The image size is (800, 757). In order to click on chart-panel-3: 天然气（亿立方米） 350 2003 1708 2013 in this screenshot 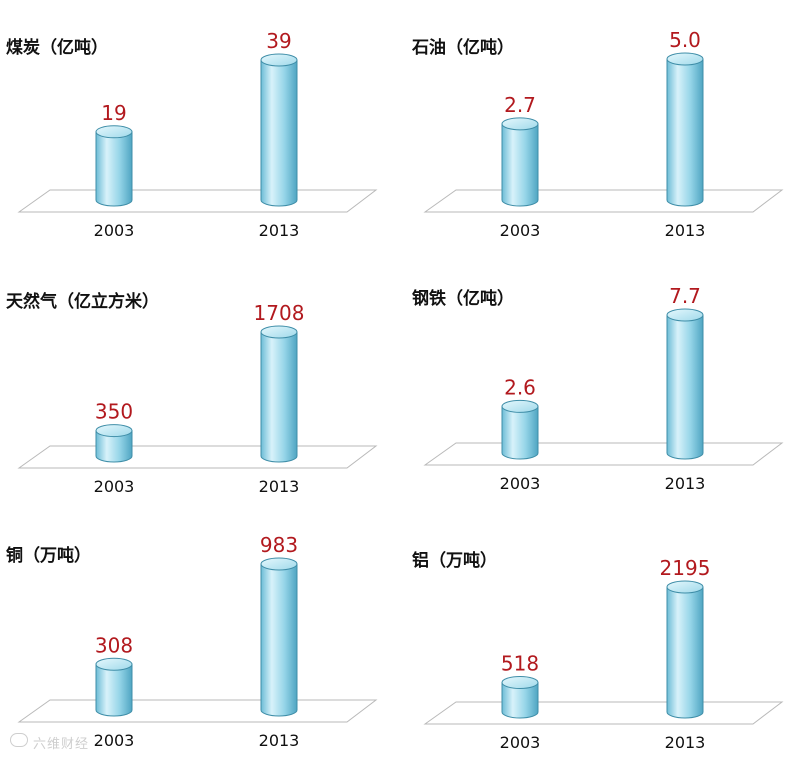, I will do `click(192, 393)`.